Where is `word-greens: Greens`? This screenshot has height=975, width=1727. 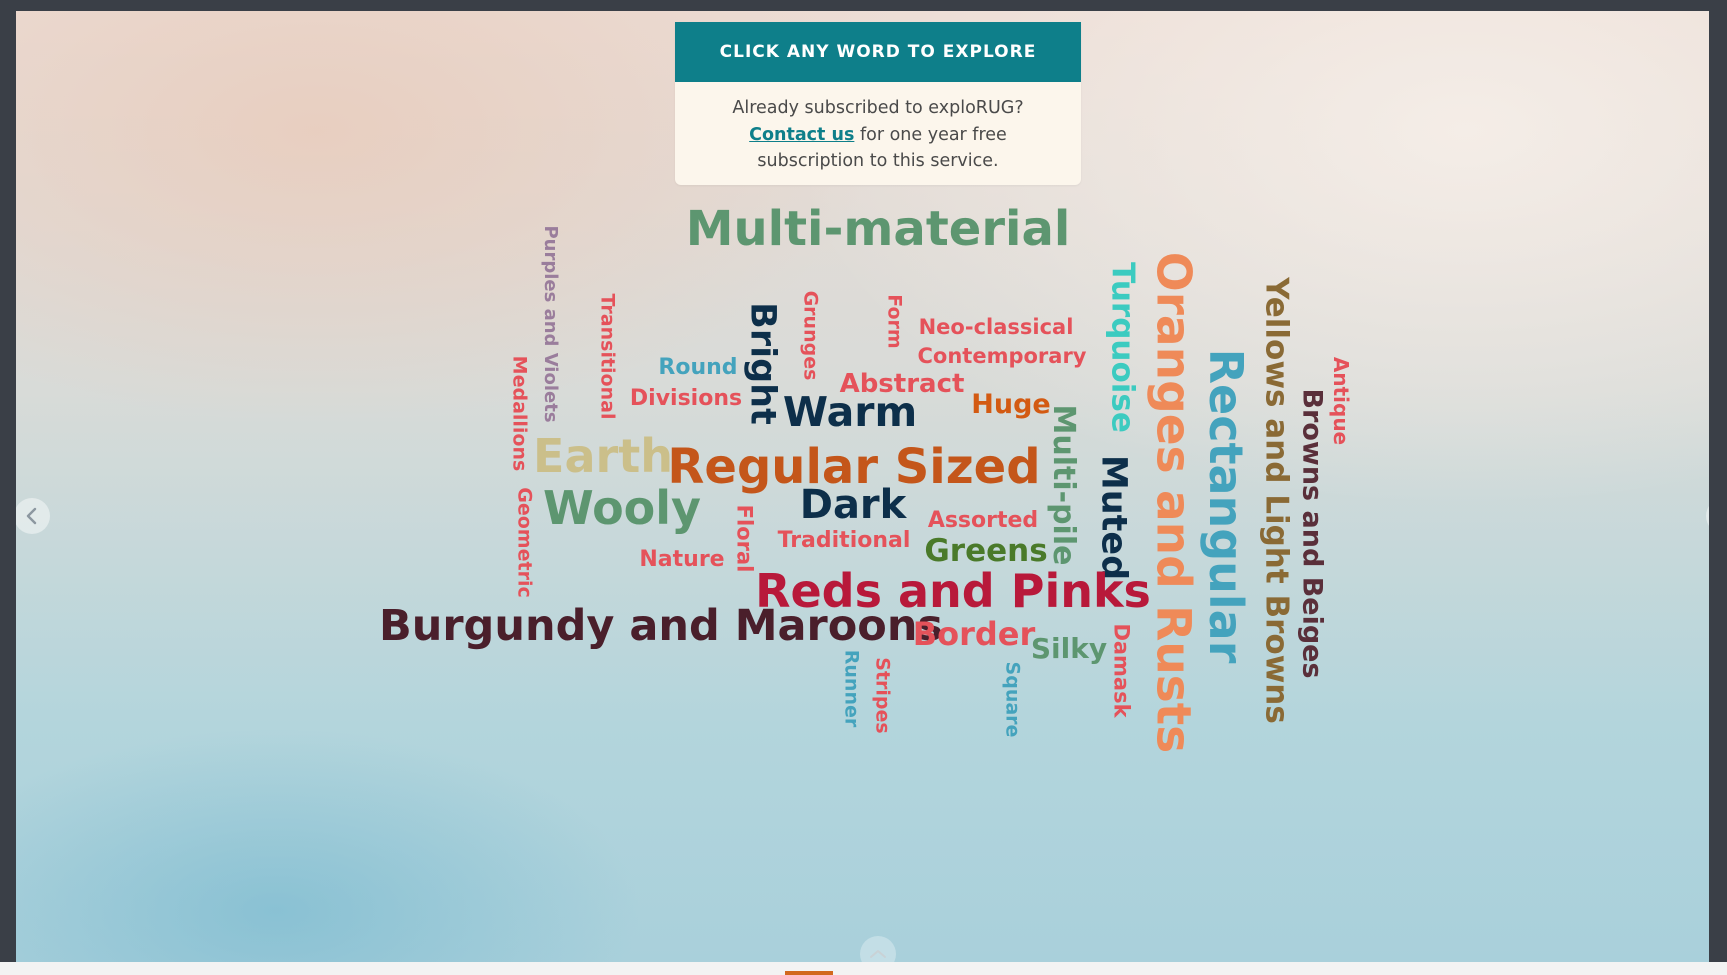
word-greens: Greens is located at coordinates (986, 550).